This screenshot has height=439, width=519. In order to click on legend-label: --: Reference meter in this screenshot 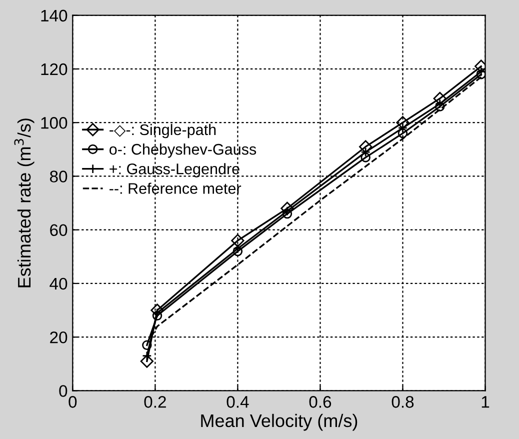, I will do `click(176, 188)`.